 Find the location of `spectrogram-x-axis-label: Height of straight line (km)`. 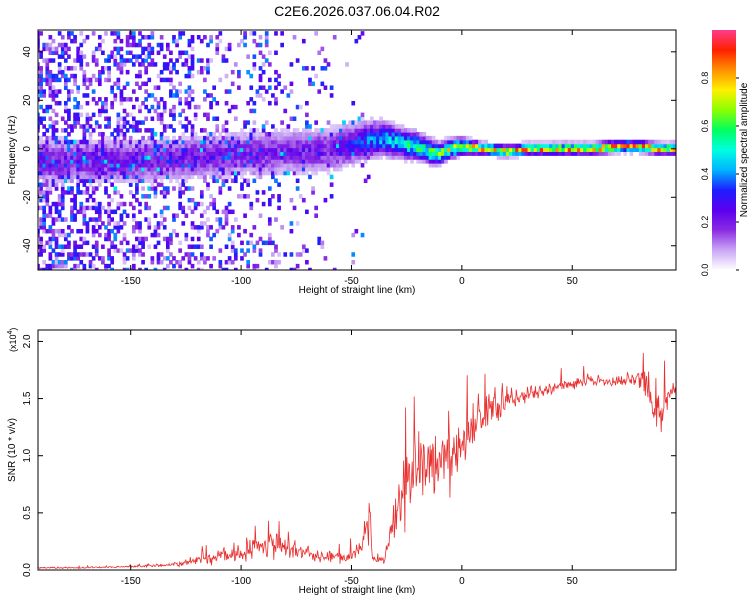

spectrogram-x-axis-label: Height of straight line (km) is located at coordinates (357, 290).